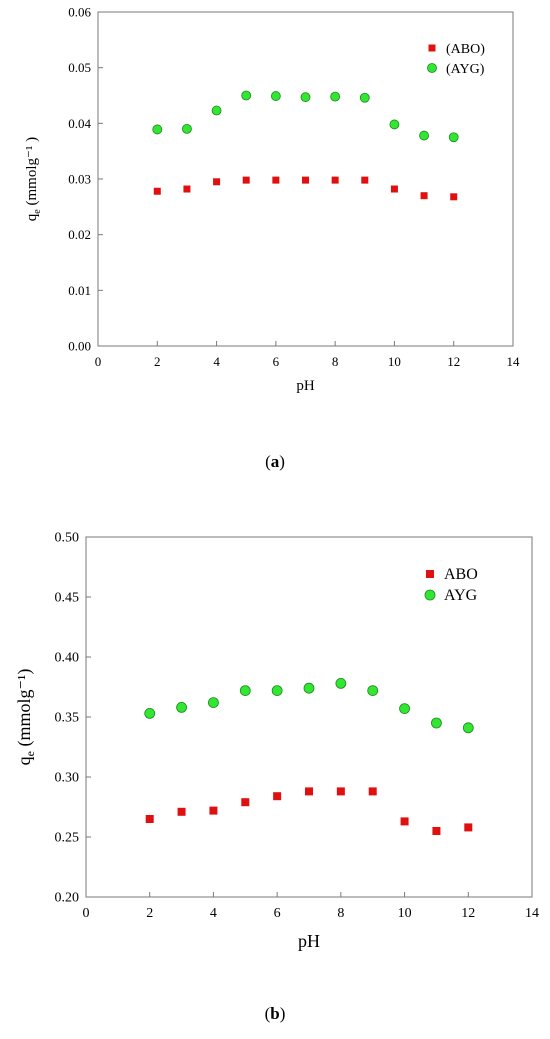 This screenshot has width=550, height=1039. What do you see at coordinates (67, 838) in the screenshot?
I see `chart-b-y-tick-label: 0.25` at bounding box center [67, 838].